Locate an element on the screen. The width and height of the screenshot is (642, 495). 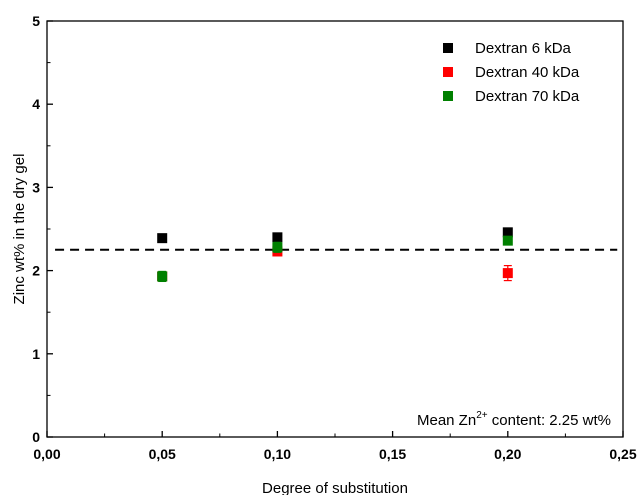
legend-label: Dextran 6 kDa is located at coordinates (523, 48).